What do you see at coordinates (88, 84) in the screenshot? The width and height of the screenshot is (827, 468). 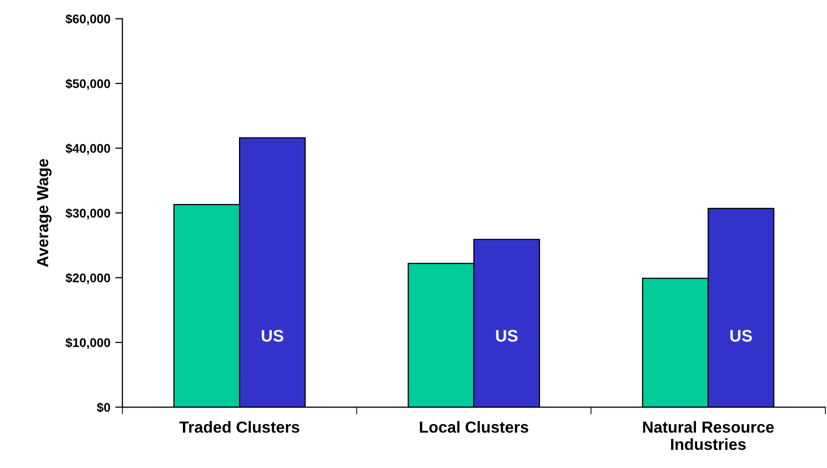 I see `y-tick-label: $50,000` at bounding box center [88, 84].